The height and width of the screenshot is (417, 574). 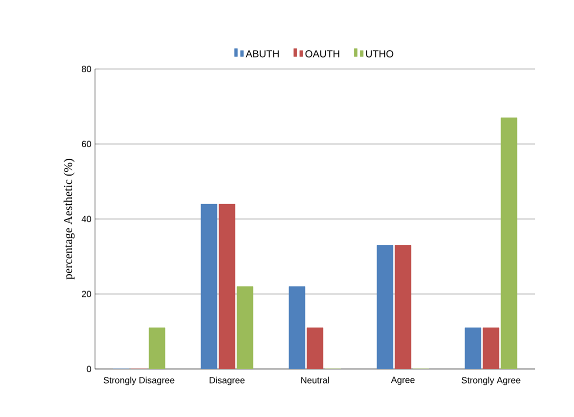 What do you see at coordinates (322, 54) in the screenshot?
I see `legend-label: OAUTH` at bounding box center [322, 54].